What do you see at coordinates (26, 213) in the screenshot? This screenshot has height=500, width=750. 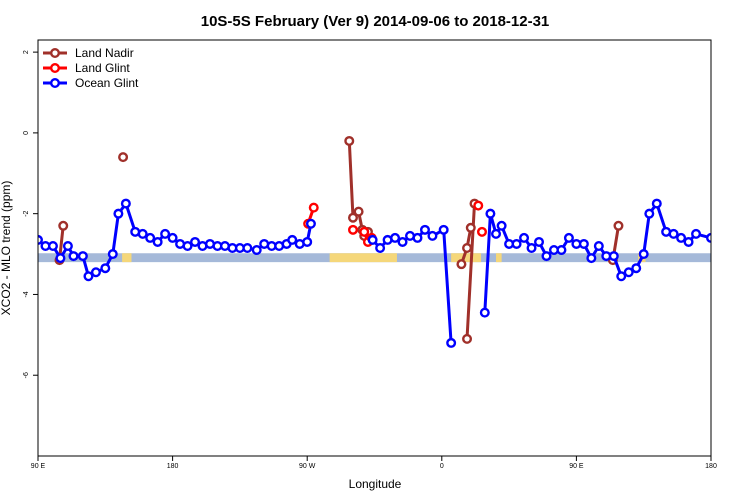 I see `y-tick-label: -2` at bounding box center [26, 213].